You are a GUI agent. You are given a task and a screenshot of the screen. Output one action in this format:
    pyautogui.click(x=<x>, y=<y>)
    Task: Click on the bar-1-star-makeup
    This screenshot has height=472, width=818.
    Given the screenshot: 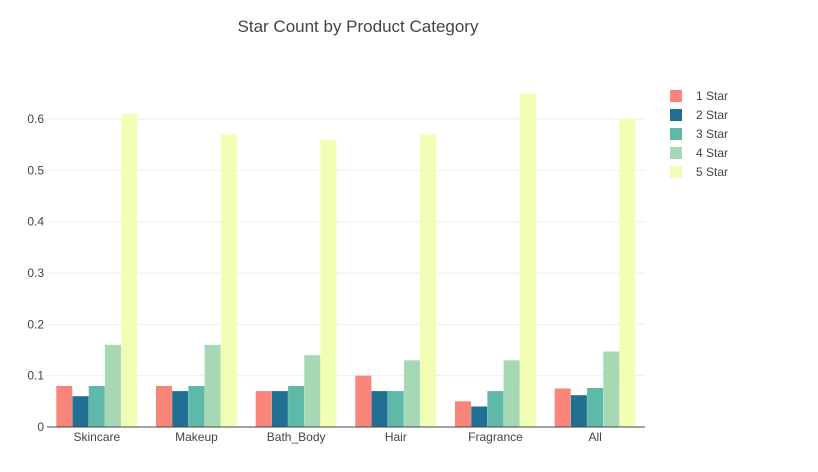 What is the action you would take?
    pyautogui.click(x=164, y=406)
    